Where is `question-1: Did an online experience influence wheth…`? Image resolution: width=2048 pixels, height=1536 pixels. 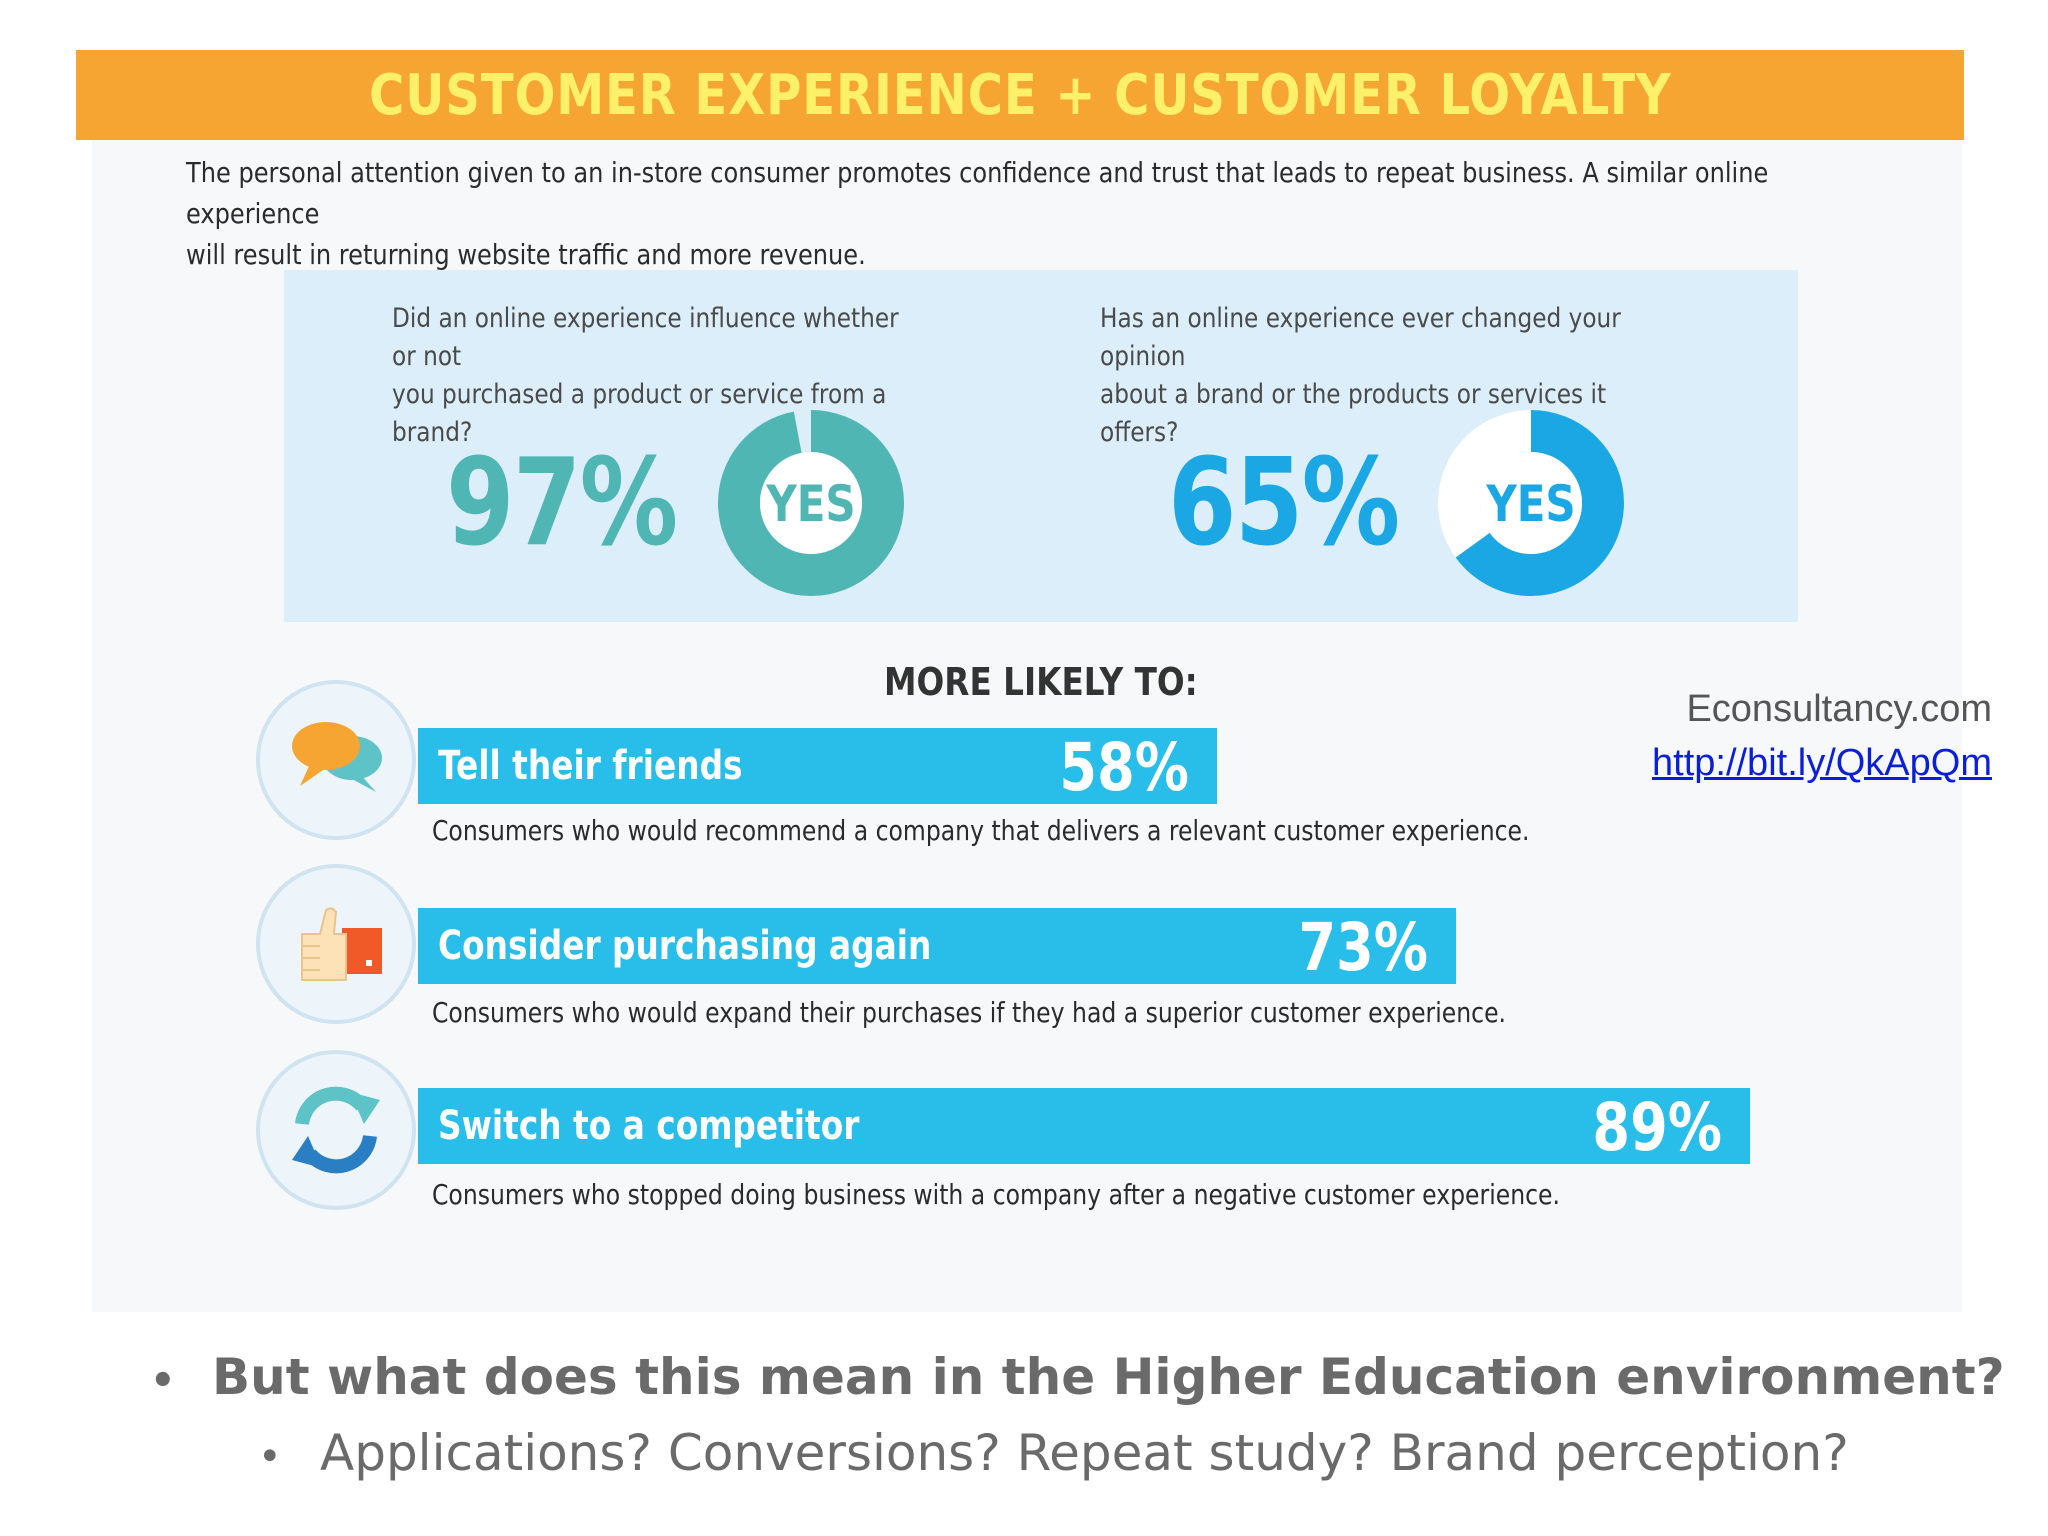
question-1: Did an online experience influence wheth… is located at coordinates (658, 376).